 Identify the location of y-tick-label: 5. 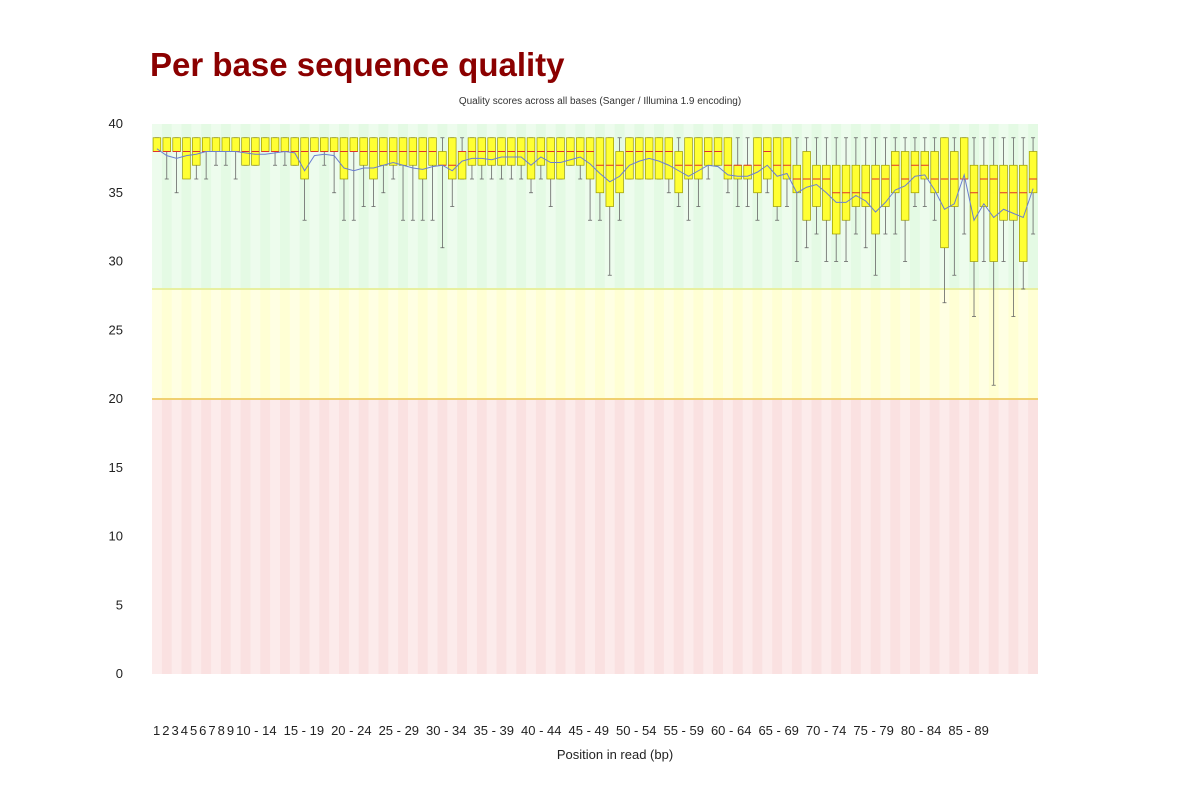
(119, 604).